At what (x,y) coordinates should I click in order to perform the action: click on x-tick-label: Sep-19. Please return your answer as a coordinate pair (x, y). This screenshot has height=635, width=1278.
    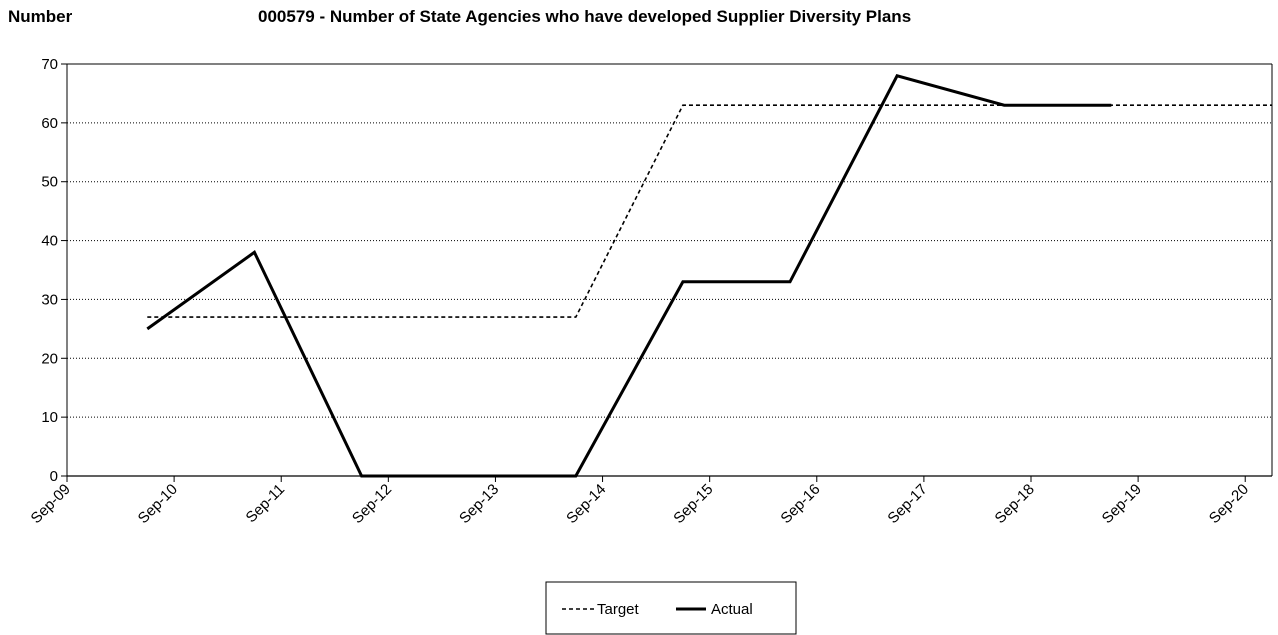
    Looking at the image, I should click on (1122, 504).